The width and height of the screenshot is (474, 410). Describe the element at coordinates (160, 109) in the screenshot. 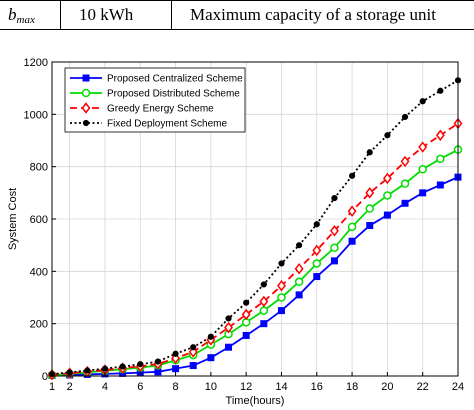

I see `legend-label: Greedy Energy Scheme` at that location.